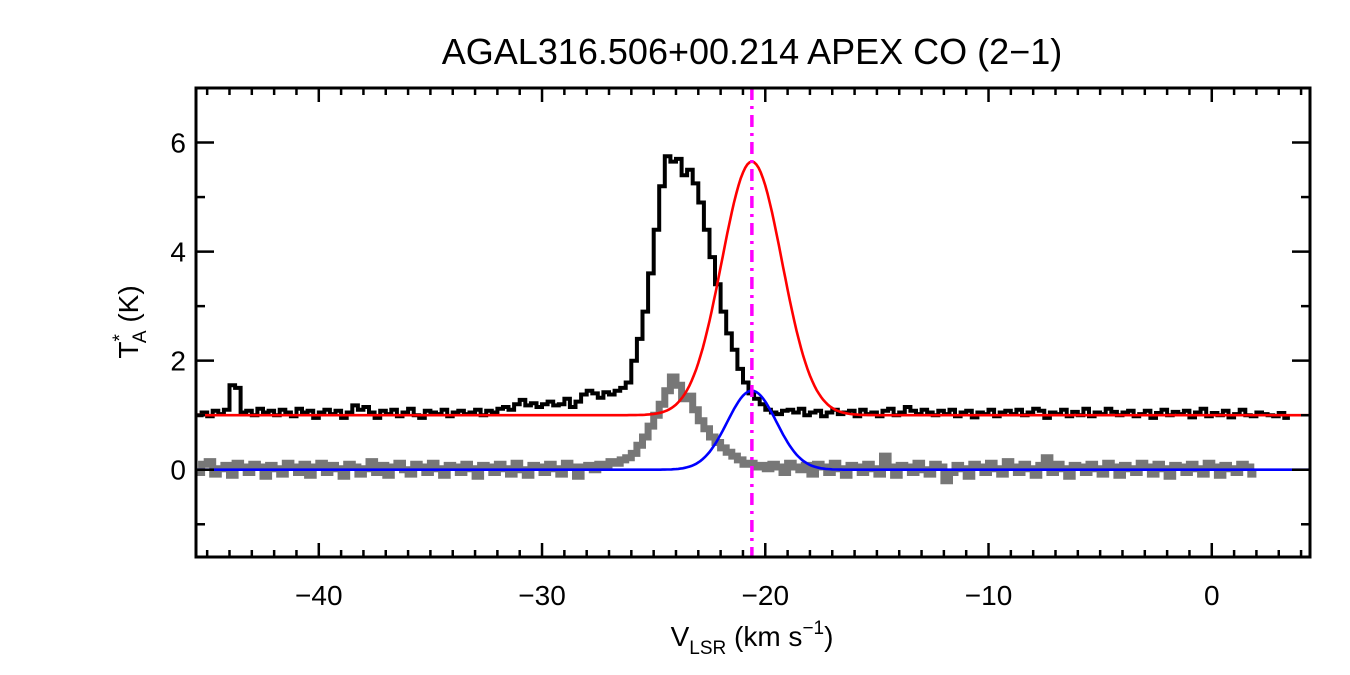  Describe the element at coordinates (128, 350) in the screenshot. I see `y-axis-label-main: T` at that location.